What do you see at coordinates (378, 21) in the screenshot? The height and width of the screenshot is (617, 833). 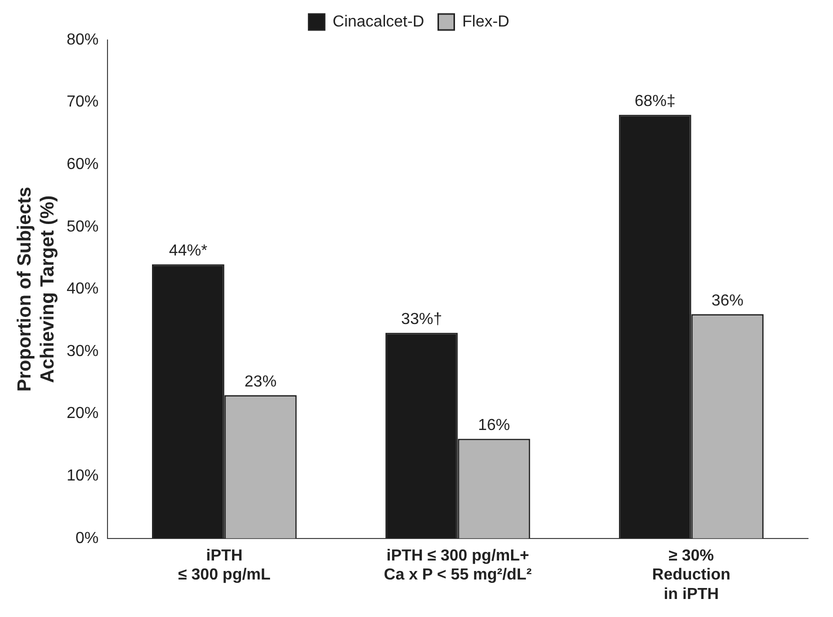 I see `legend-label: Cinacalcet-D` at bounding box center [378, 21].